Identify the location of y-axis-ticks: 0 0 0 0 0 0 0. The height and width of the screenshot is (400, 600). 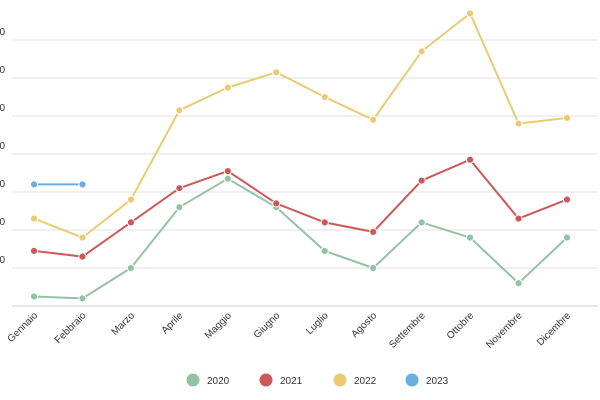
(2, 146).